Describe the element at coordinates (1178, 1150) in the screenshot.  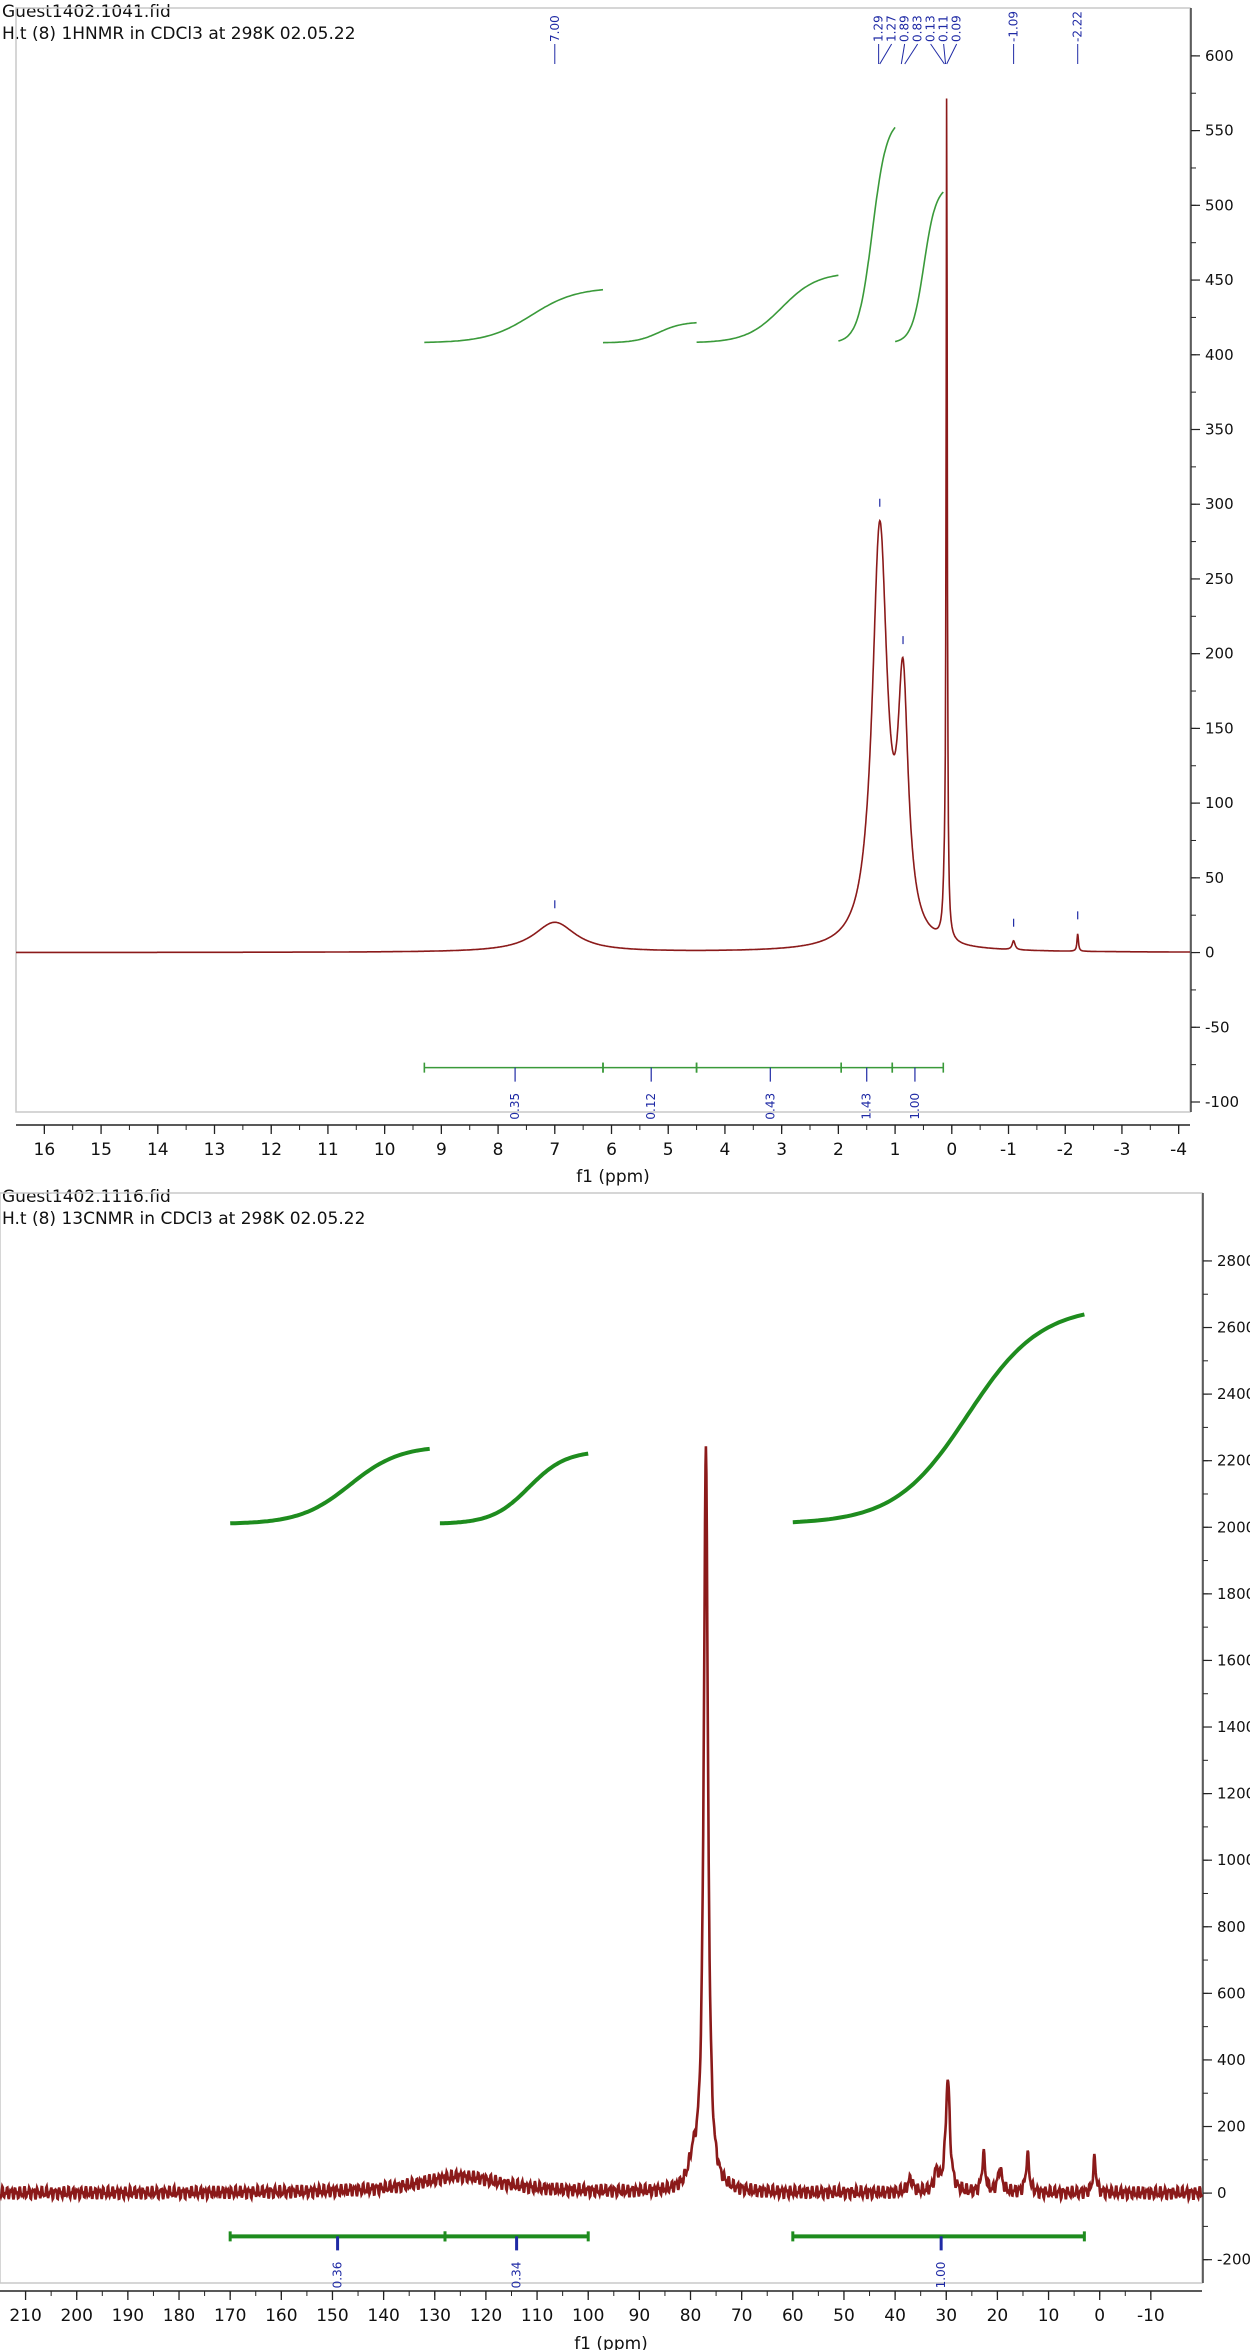
I see `x-tick-label: -4` at that location.